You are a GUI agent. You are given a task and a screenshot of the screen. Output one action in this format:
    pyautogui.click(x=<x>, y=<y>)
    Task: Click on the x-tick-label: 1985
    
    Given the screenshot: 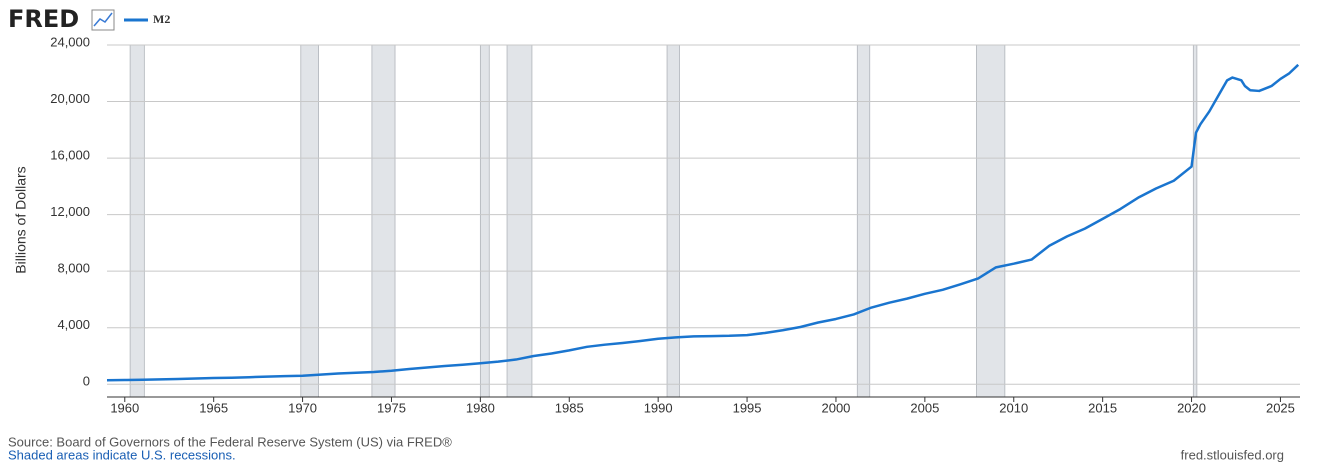 What is the action you would take?
    pyautogui.click(x=569, y=407)
    